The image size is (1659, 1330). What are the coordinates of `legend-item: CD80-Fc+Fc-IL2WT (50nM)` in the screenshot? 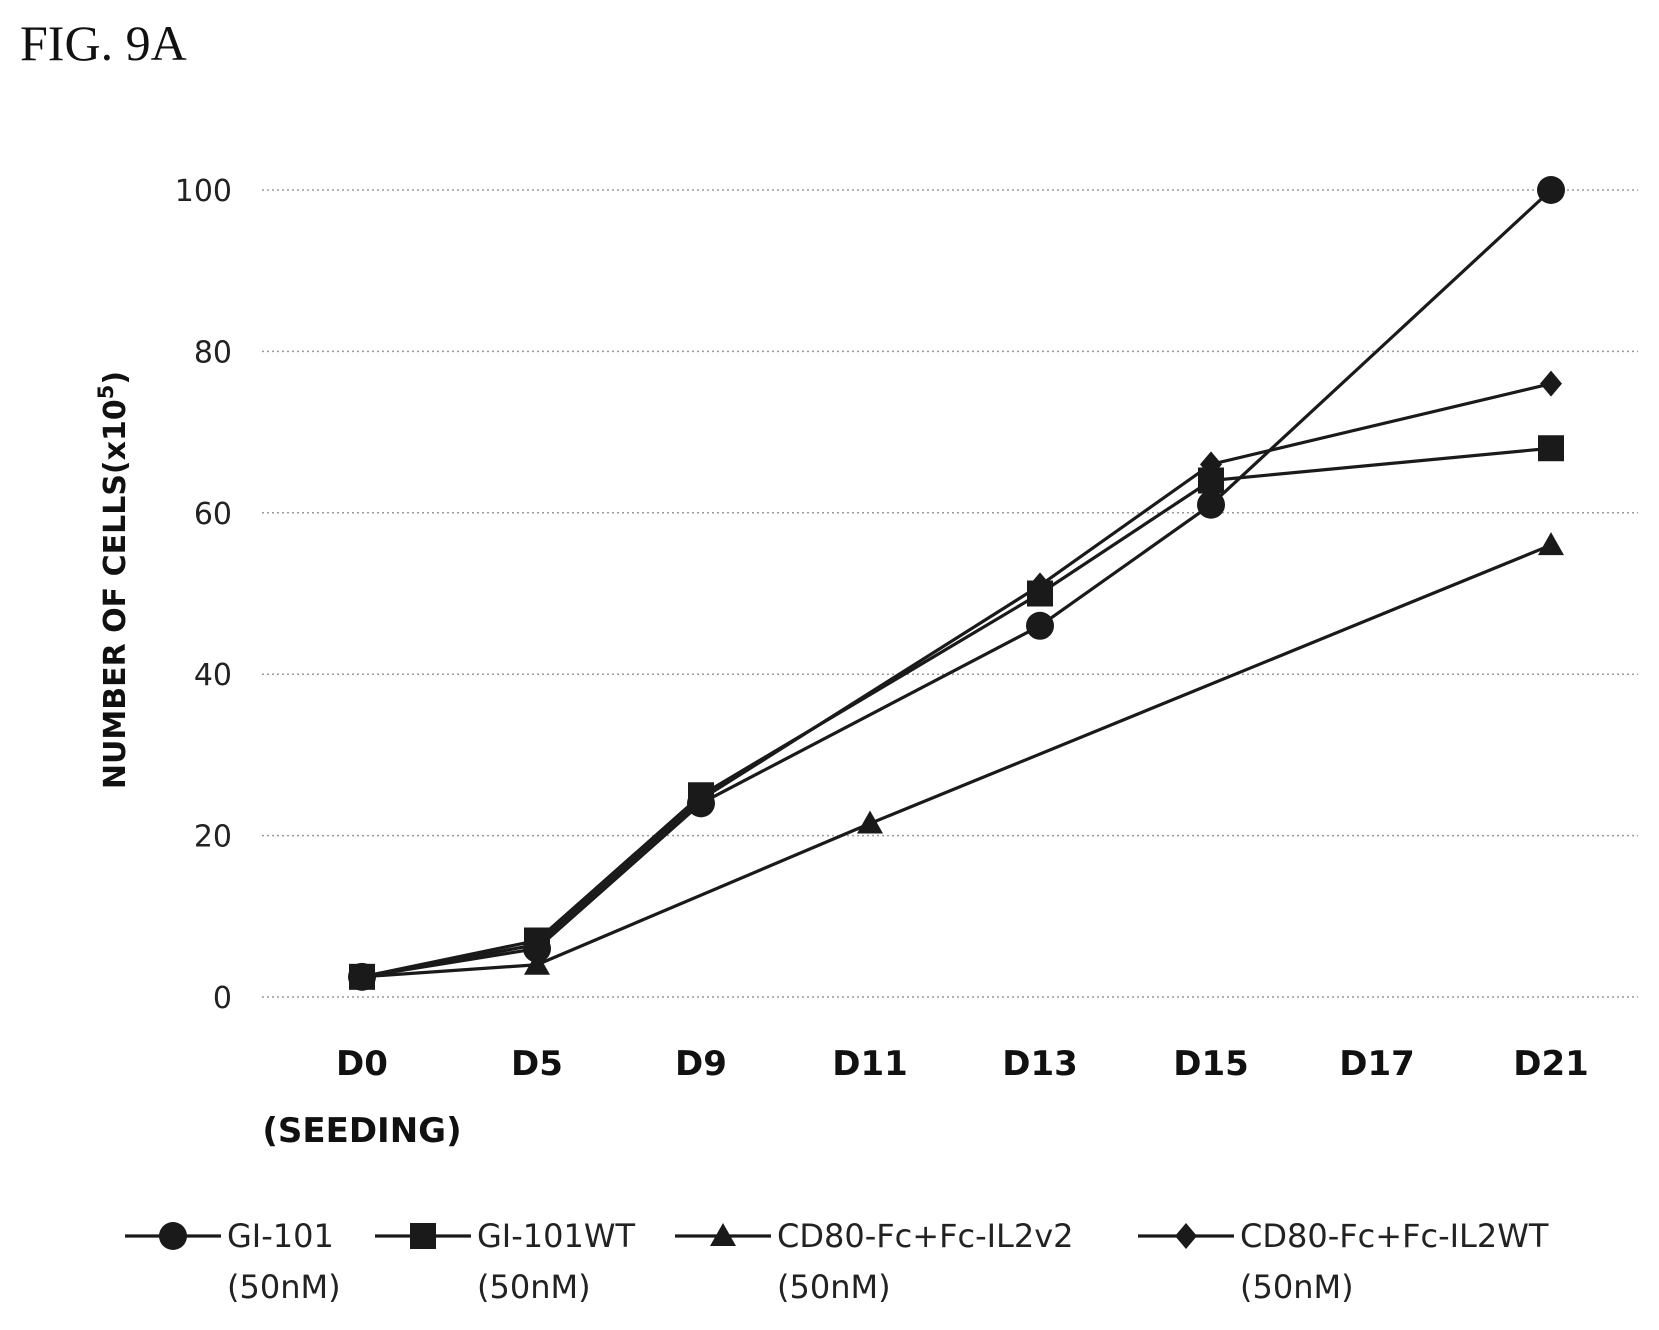 It's located at (1343, 1261).